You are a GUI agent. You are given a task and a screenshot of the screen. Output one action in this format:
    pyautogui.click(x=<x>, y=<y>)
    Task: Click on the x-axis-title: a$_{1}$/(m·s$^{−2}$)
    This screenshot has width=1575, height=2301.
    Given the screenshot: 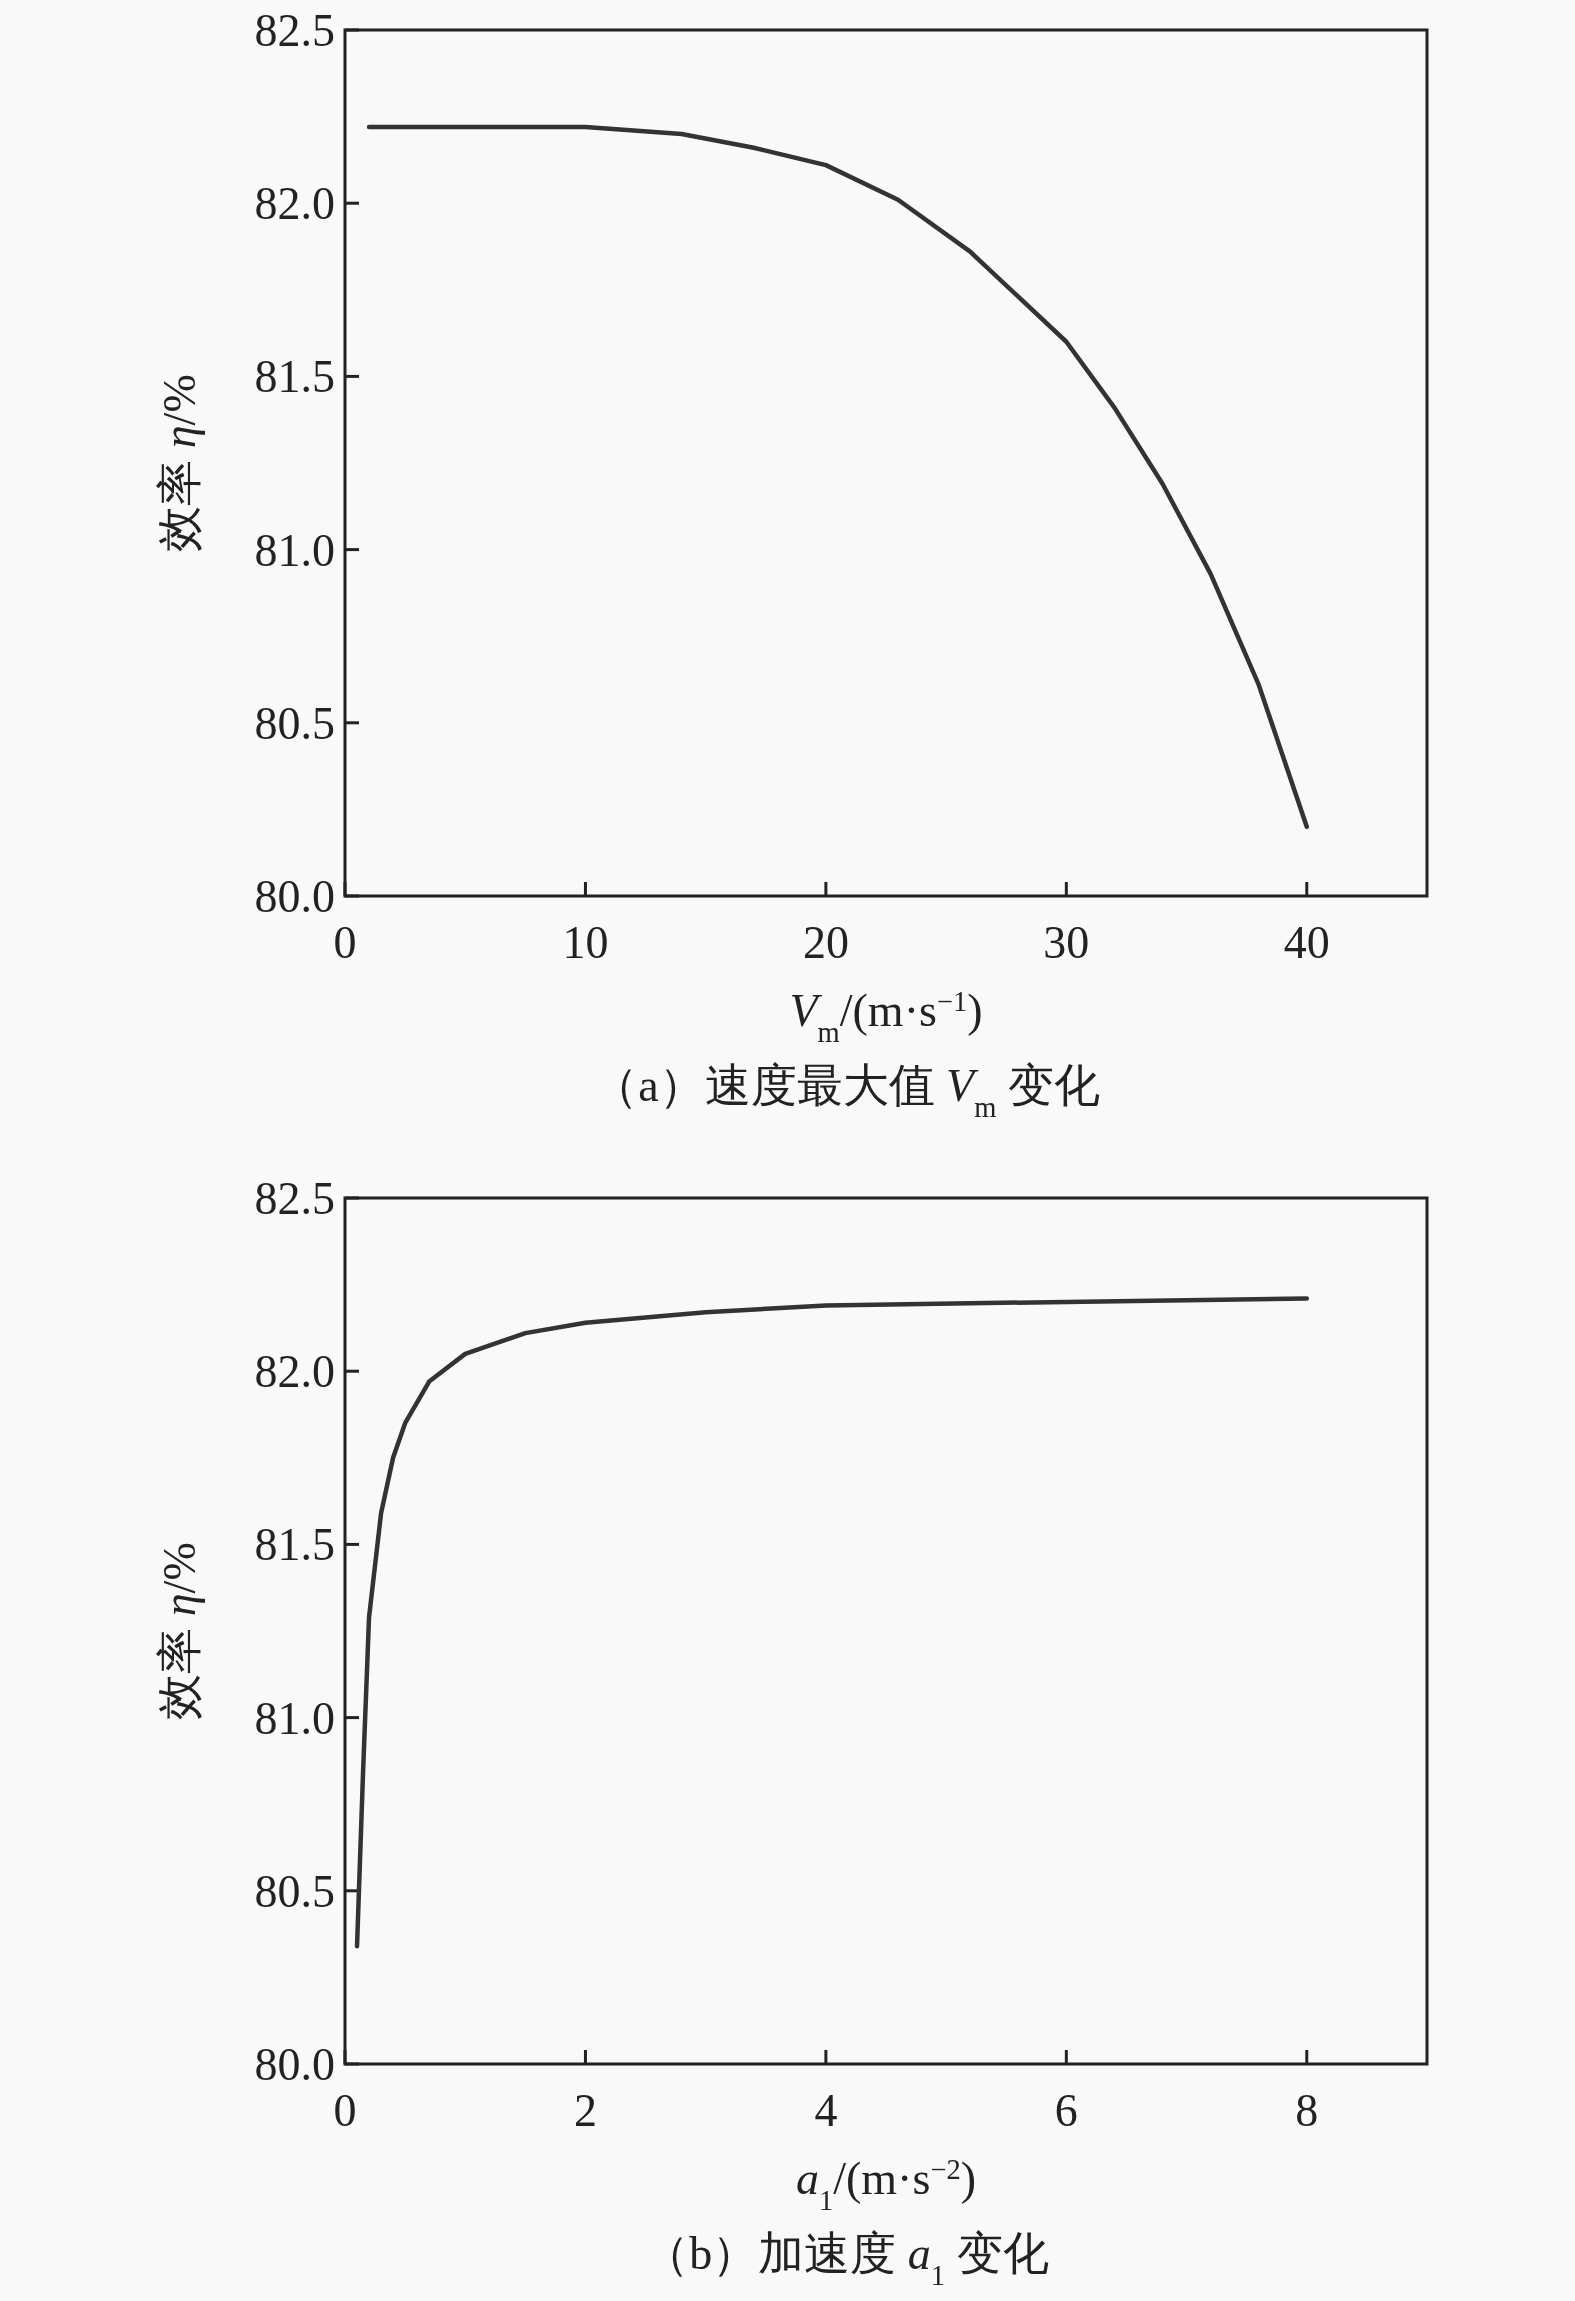 What is the action you would take?
    pyautogui.click(x=886, y=2184)
    